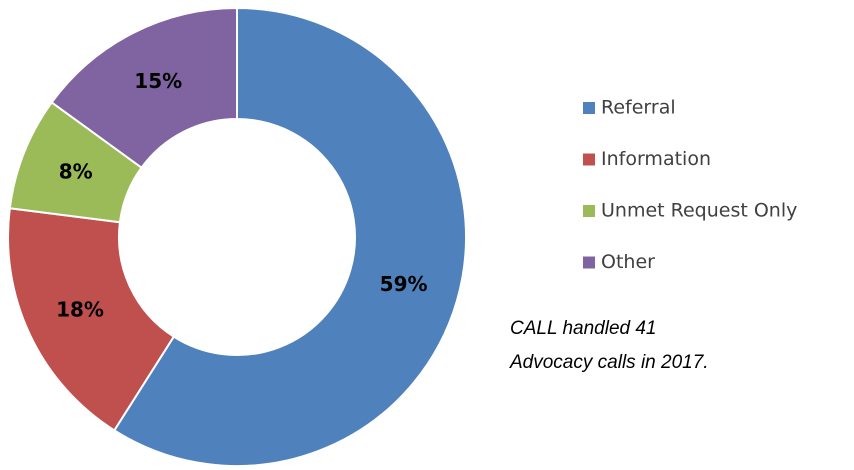 The height and width of the screenshot is (470, 854). Describe the element at coordinates (609, 345) in the screenshot. I see `annotation: CALL handled 41 Advocacy calls in 2017.` at that location.